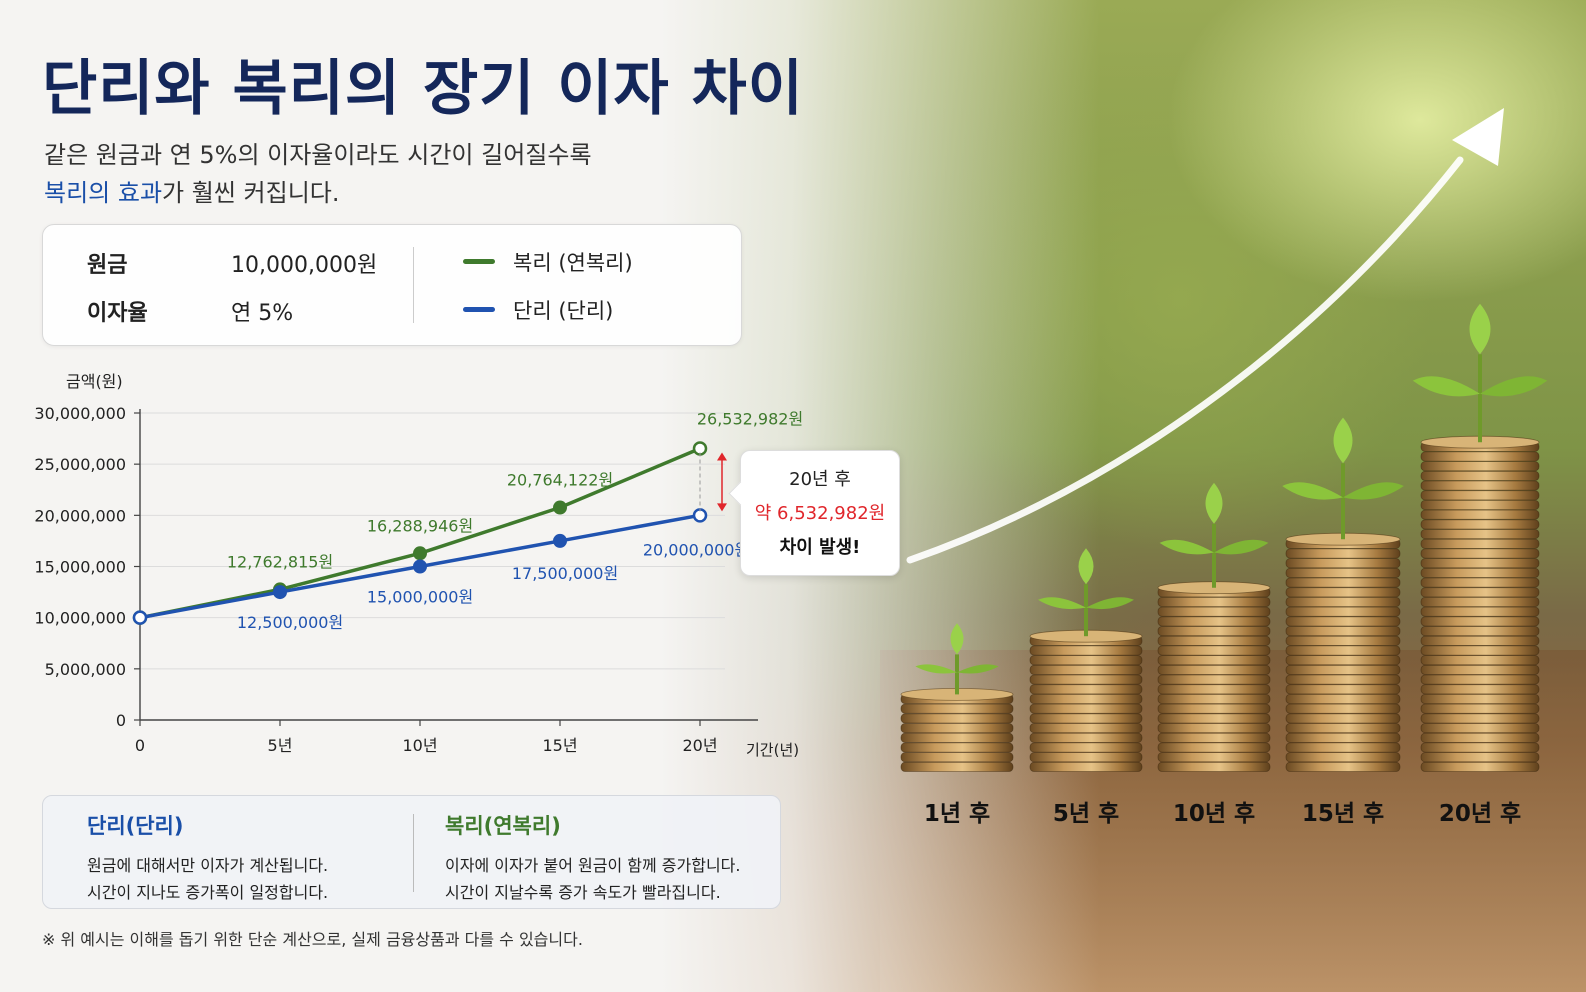  Describe the element at coordinates (419, 745) in the screenshot. I see `x-tick-label: 10년` at that location.